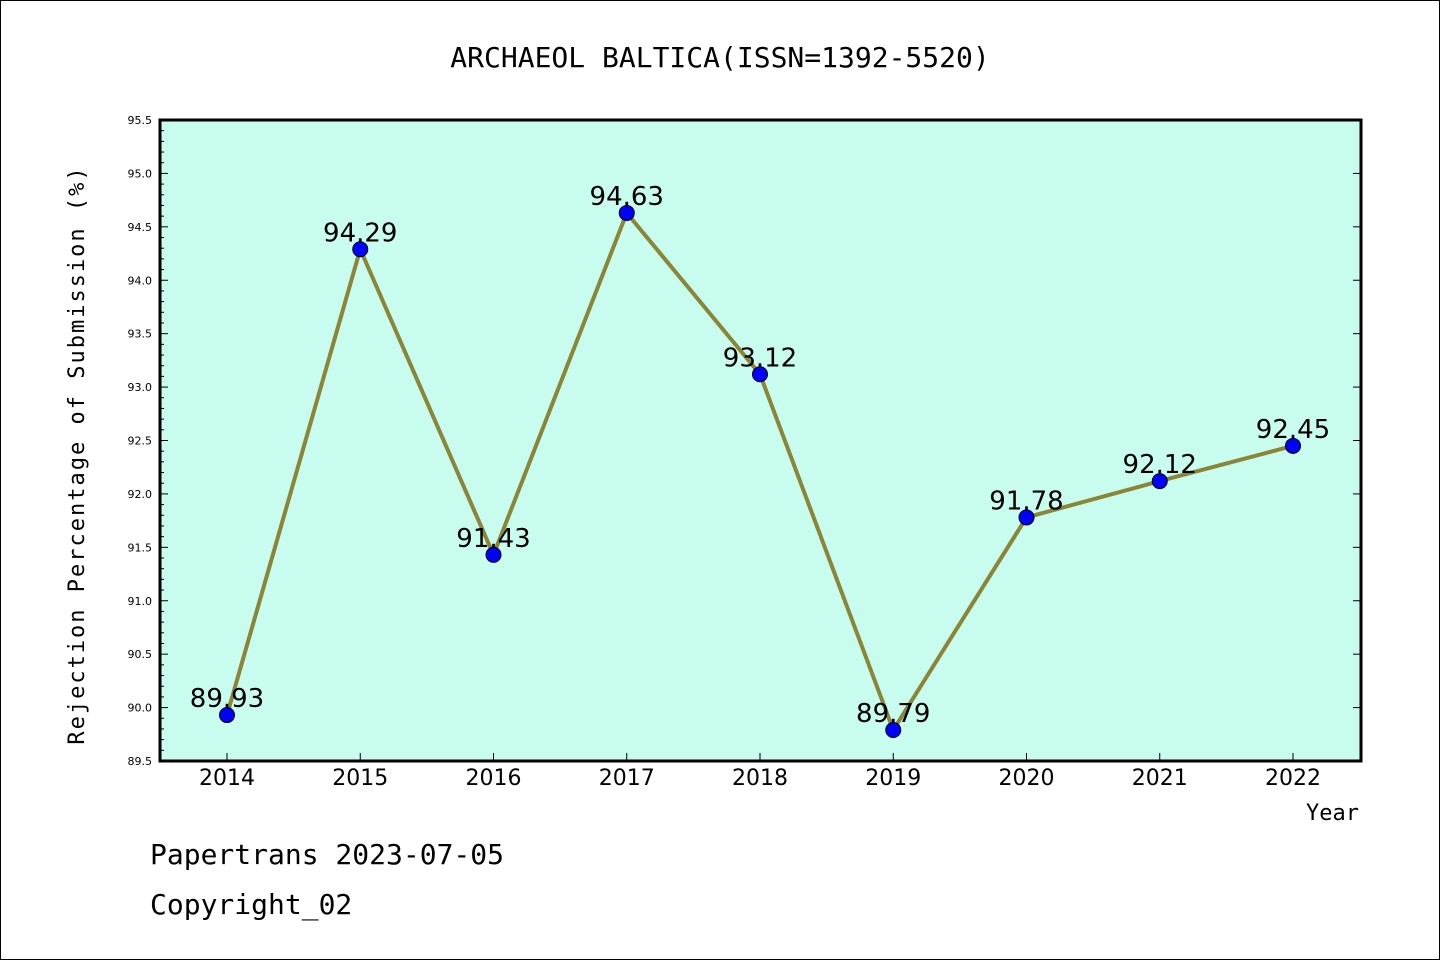  What do you see at coordinates (140, 601) in the screenshot?
I see `y-tick-label: 91.0` at bounding box center [140, 601].